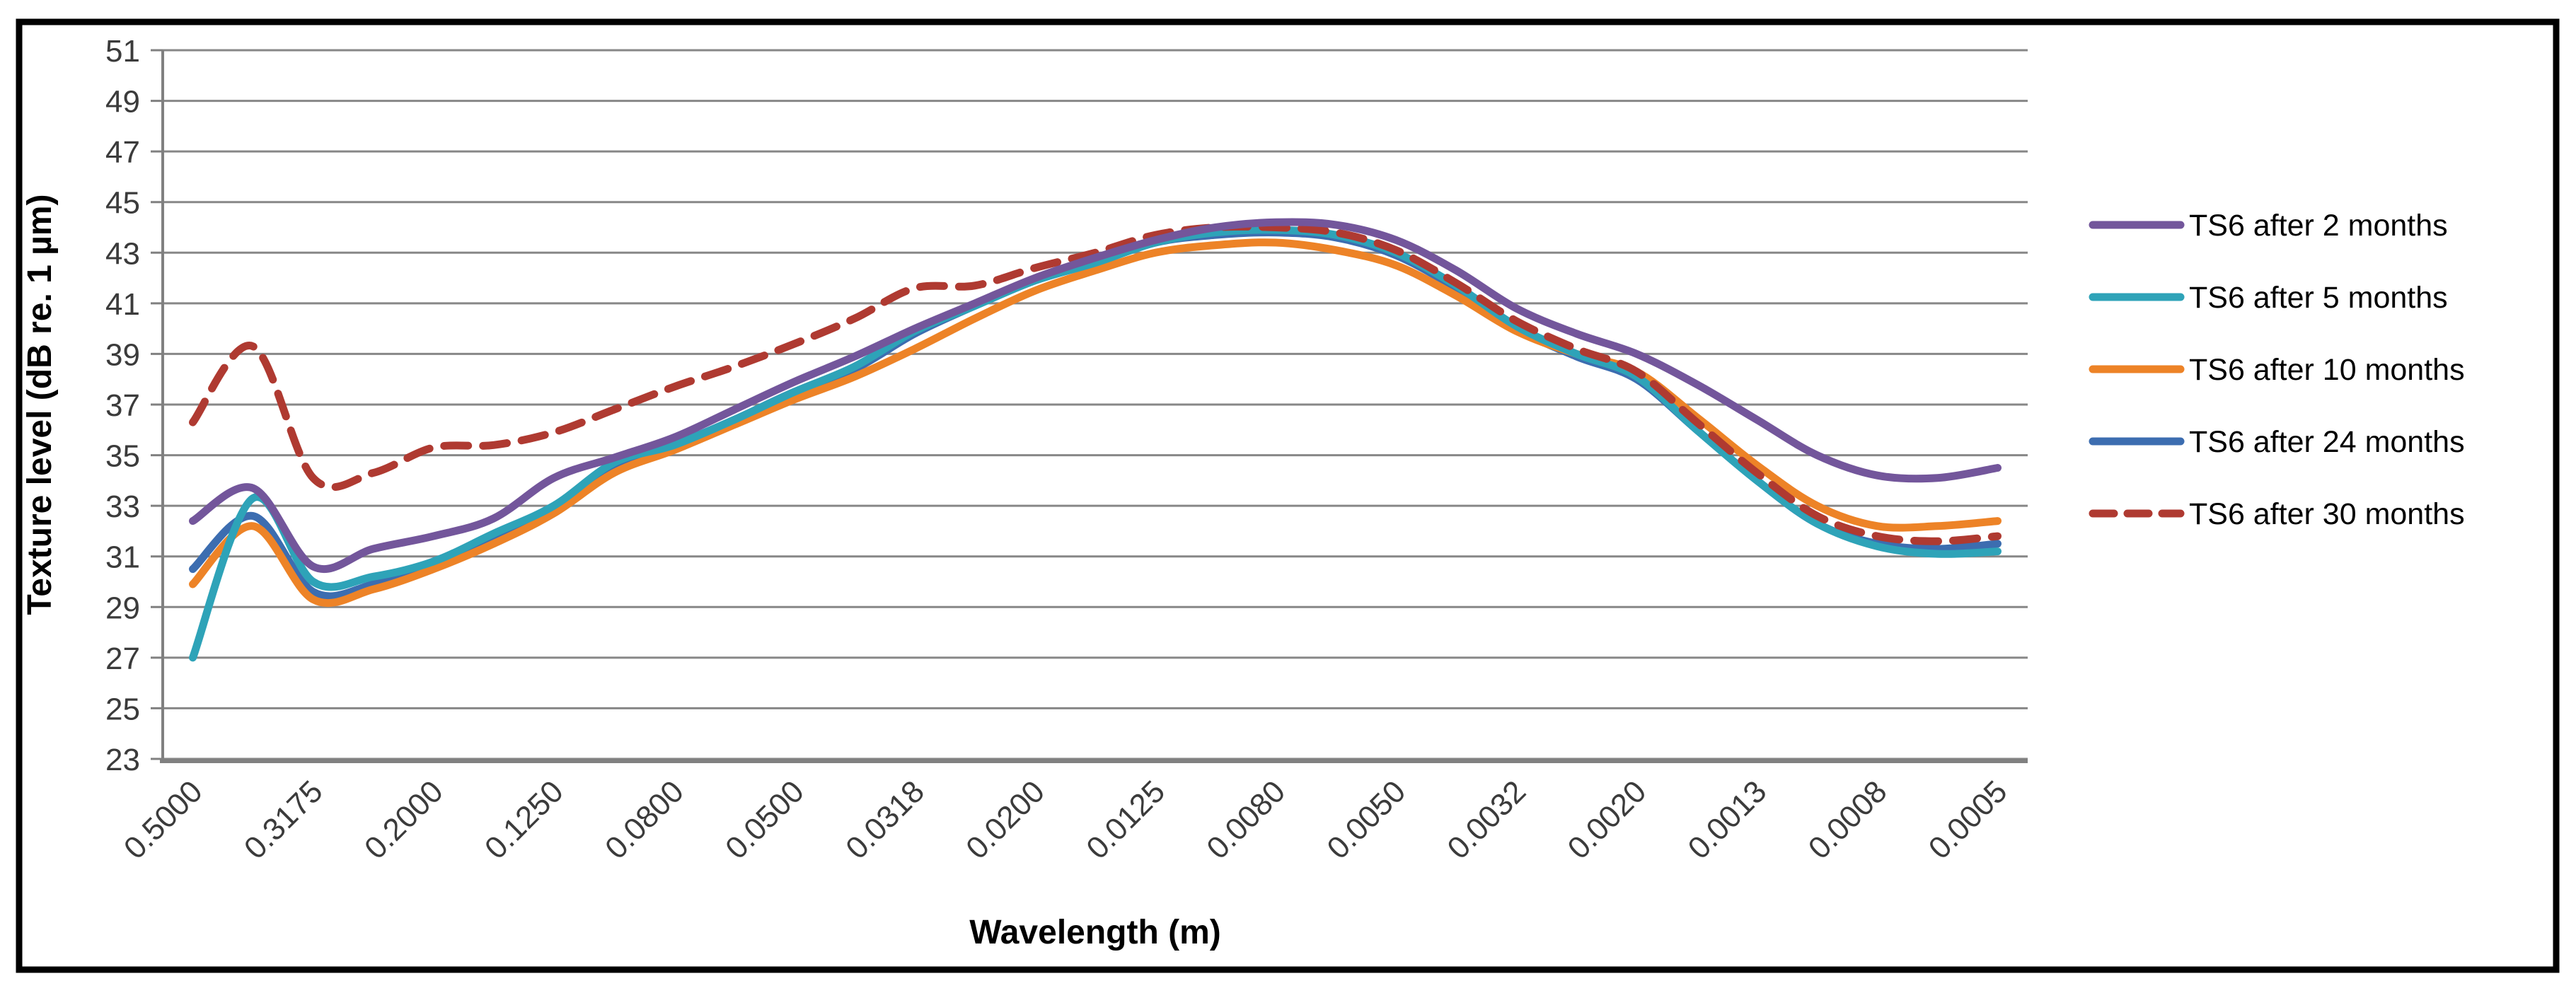 This screenshot has height=993, width=2576. I want to click on x-tick-label: 0.0005, so click(1968, 820).